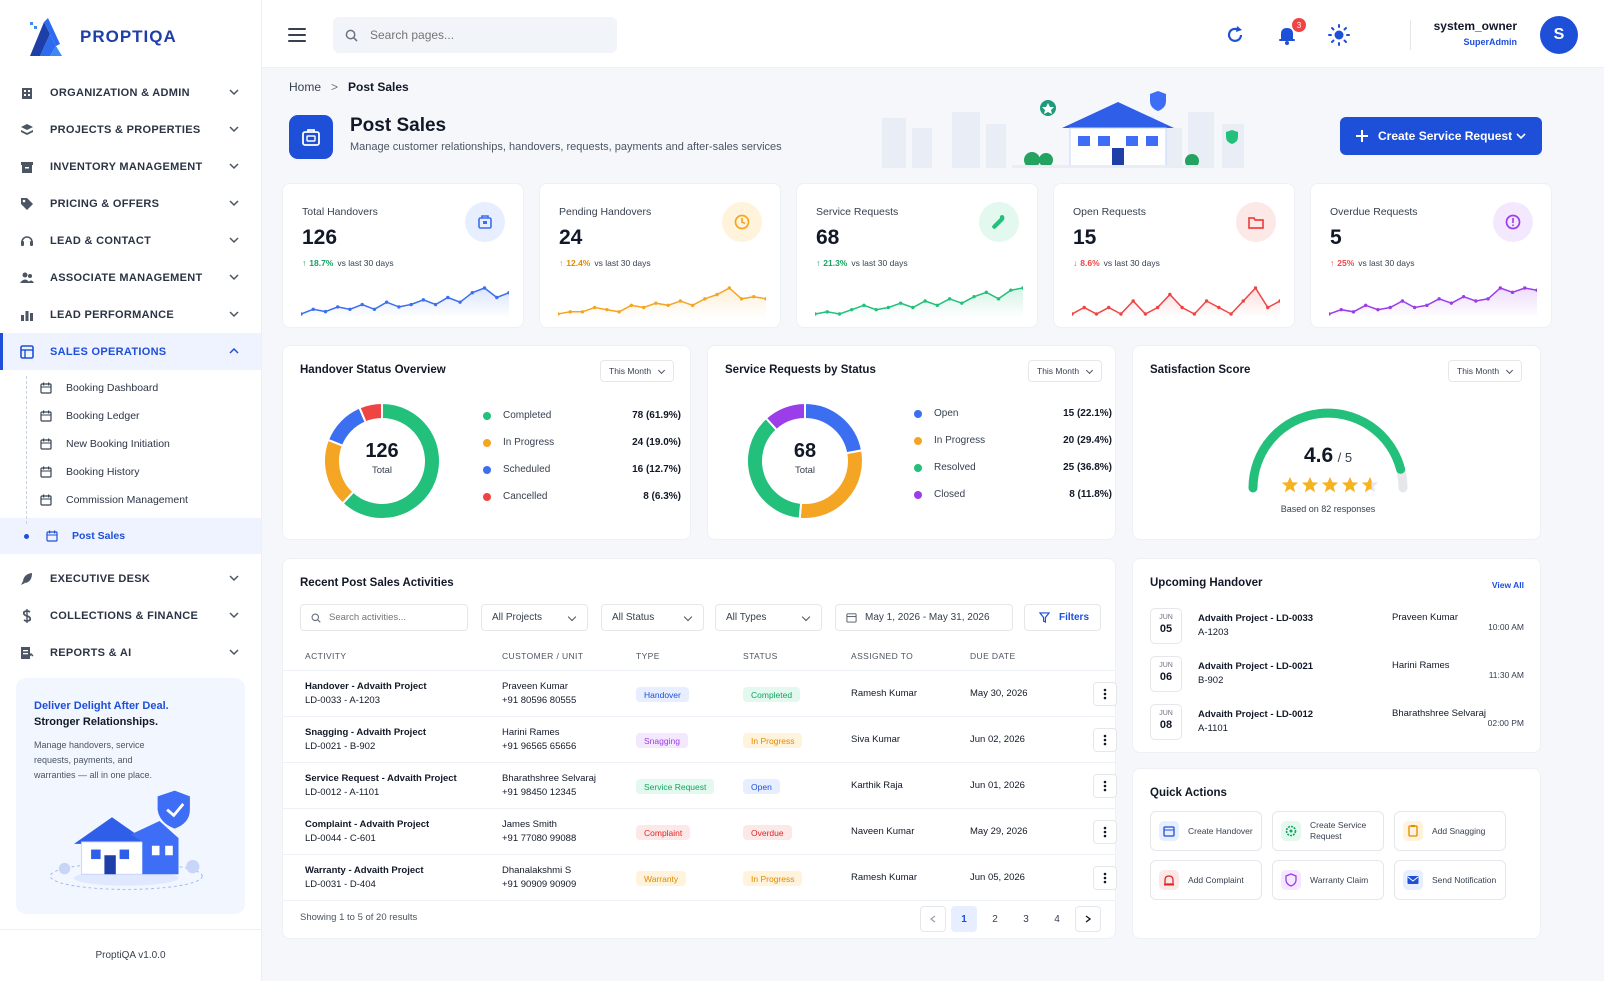 Image resolution: width=1604 pixels, height=981 pixels. What do you see at coordinates (535, 686) in the screenshot?
I see `customer-name: Praveen Kumar` at bounding box center [535, 686].